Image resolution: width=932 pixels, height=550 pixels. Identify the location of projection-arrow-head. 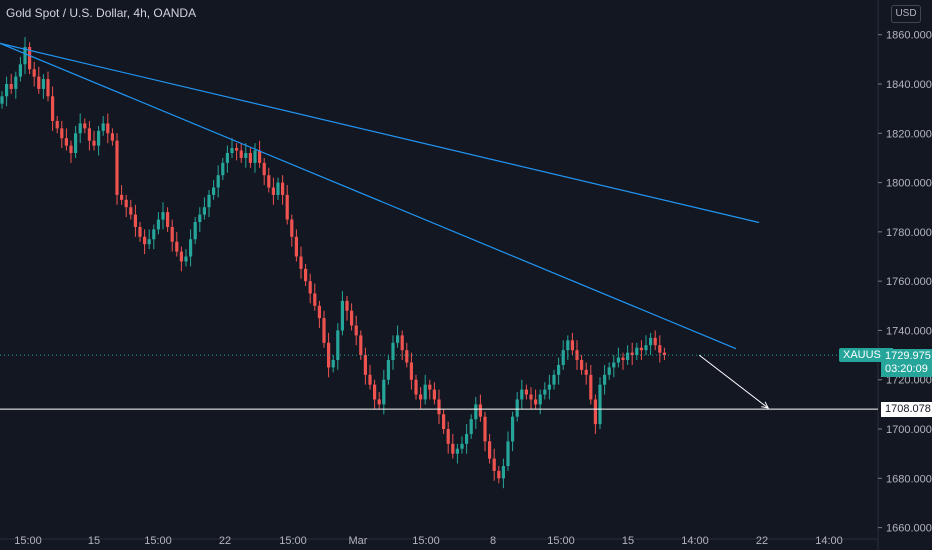
(765, 405).